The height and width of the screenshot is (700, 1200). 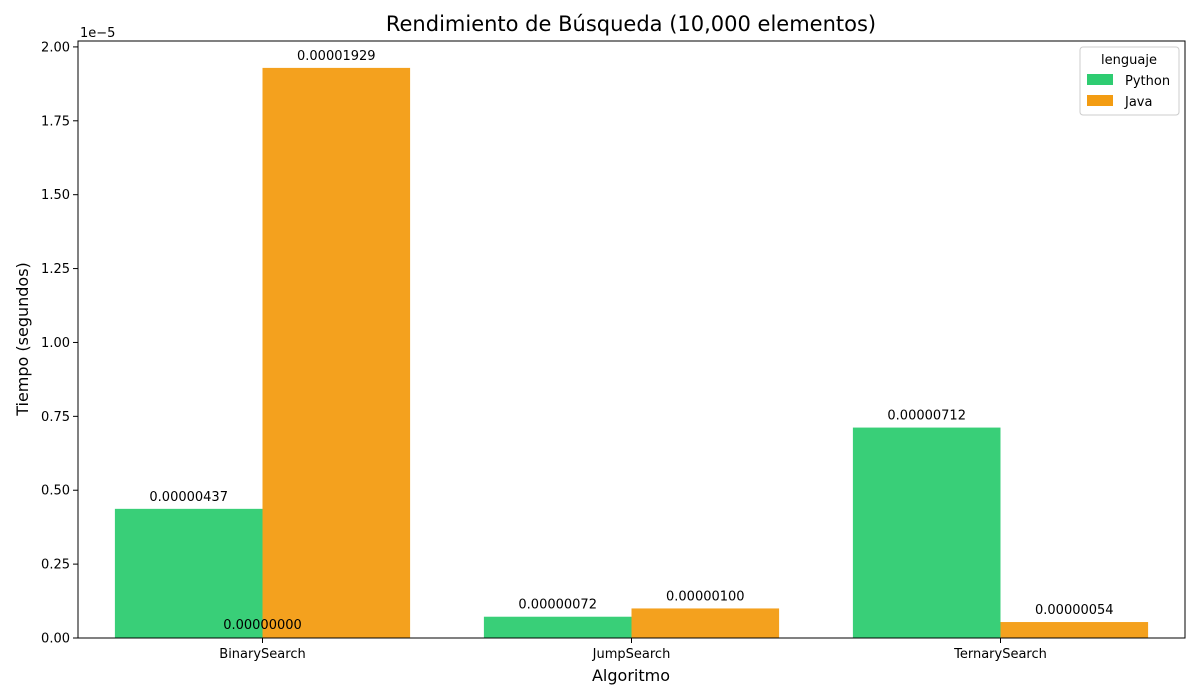 I want to click on data-label: 0.00000437, so click(x=188, y=497).